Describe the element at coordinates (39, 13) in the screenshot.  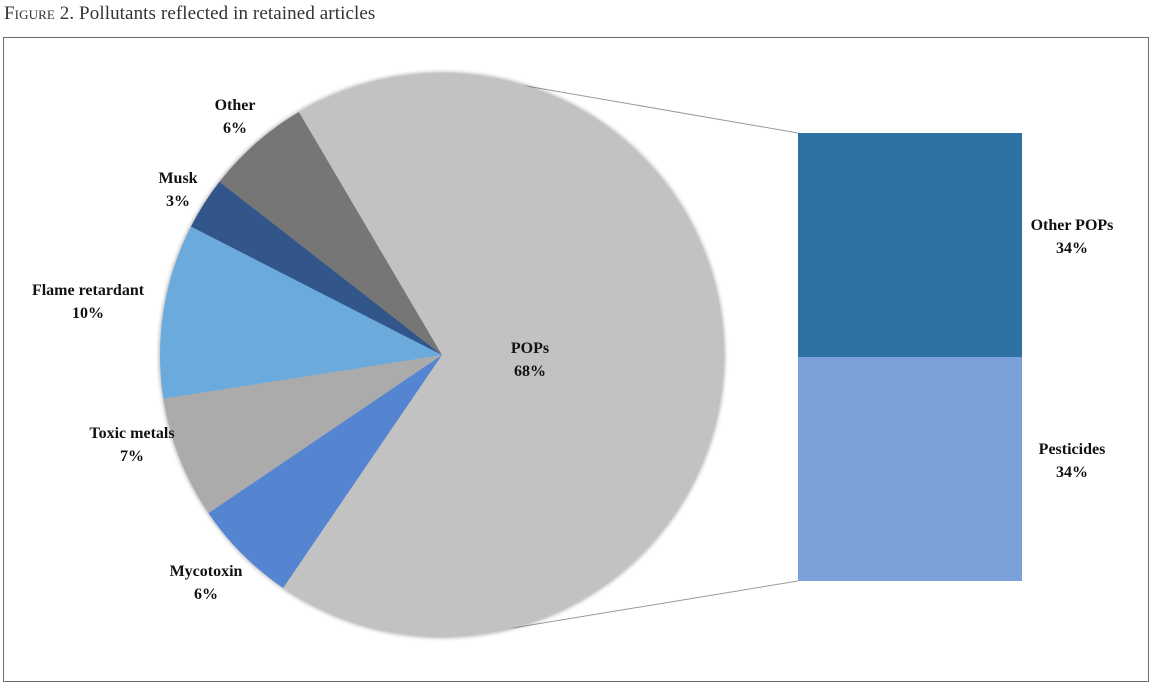
I see `figure-number: Figure 2.` at that location.